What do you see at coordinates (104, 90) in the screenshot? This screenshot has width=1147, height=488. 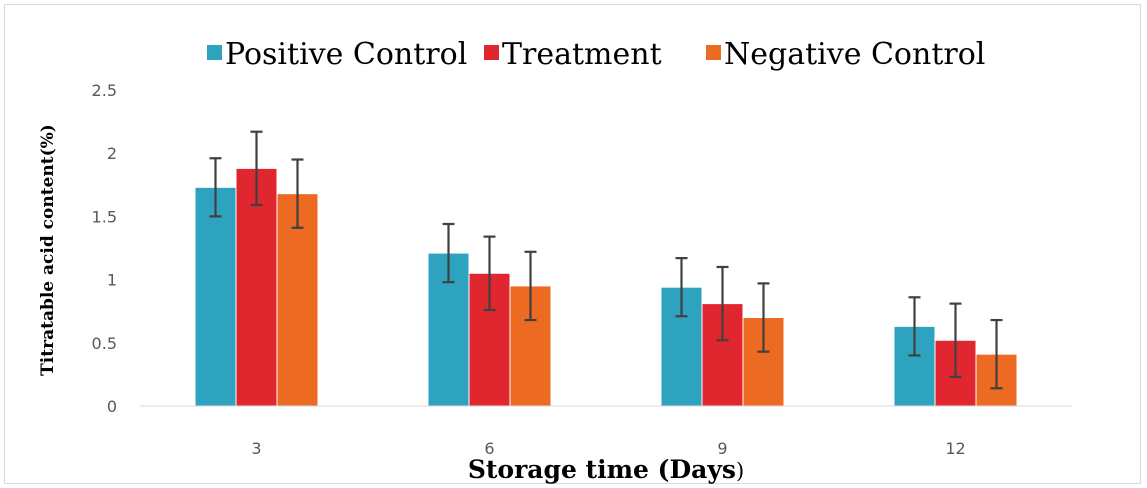 I see `y-tick-label: 2.5` at bounding box center [104, 90].